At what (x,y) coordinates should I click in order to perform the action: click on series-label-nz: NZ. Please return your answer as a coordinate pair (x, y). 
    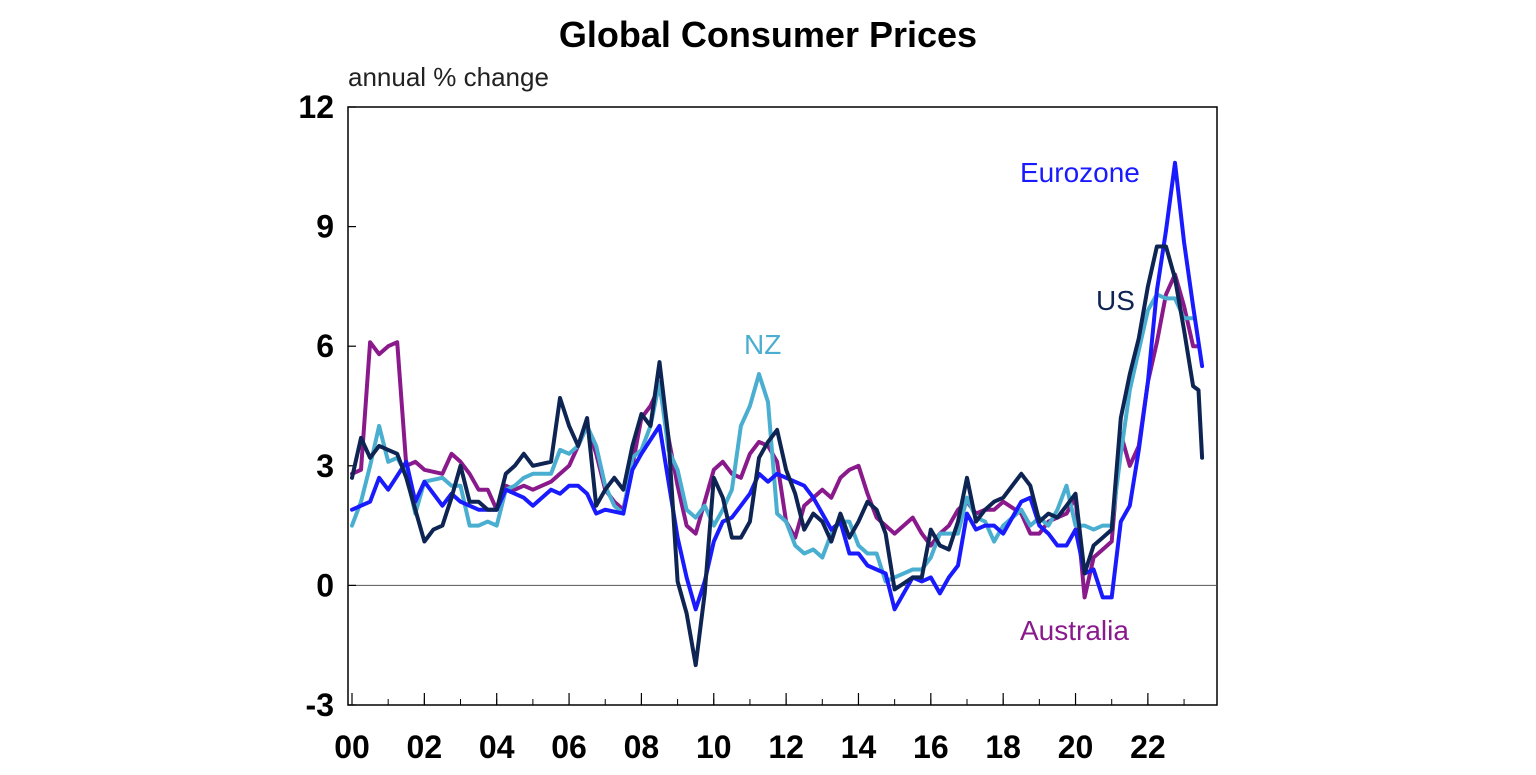
    Looking at the image, I should click on (762, 344).